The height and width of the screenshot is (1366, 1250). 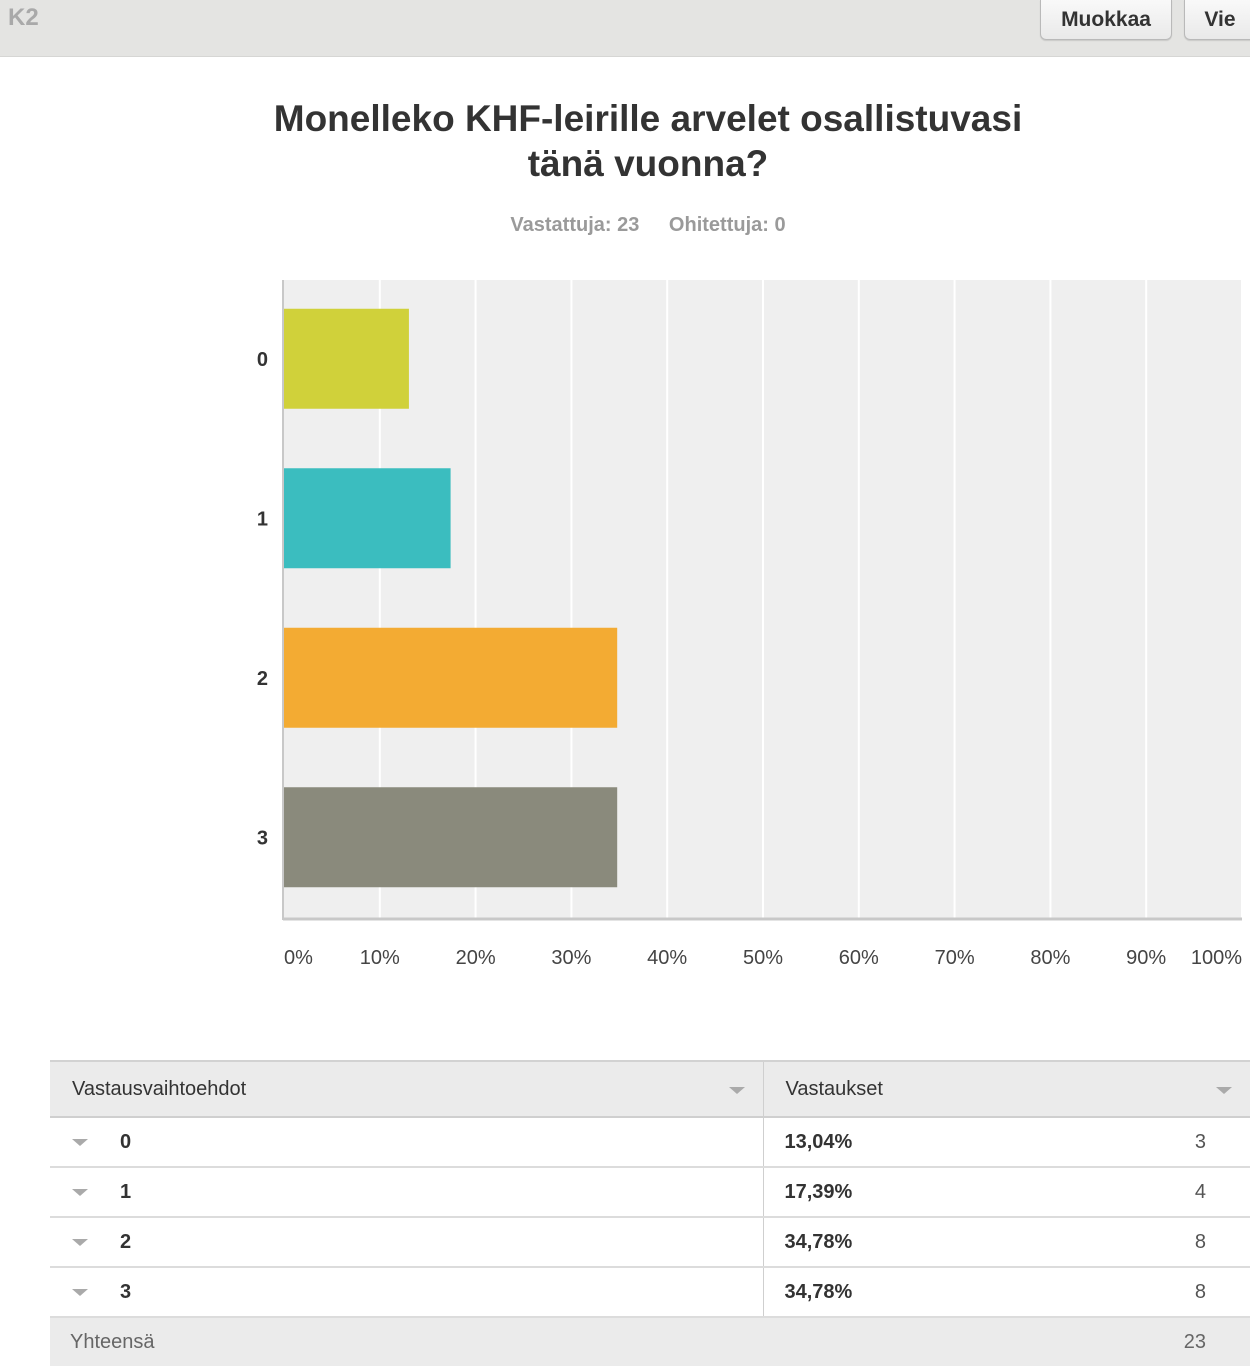 I want to click on x-tick-label: 40%, so click(x=667, y=958).